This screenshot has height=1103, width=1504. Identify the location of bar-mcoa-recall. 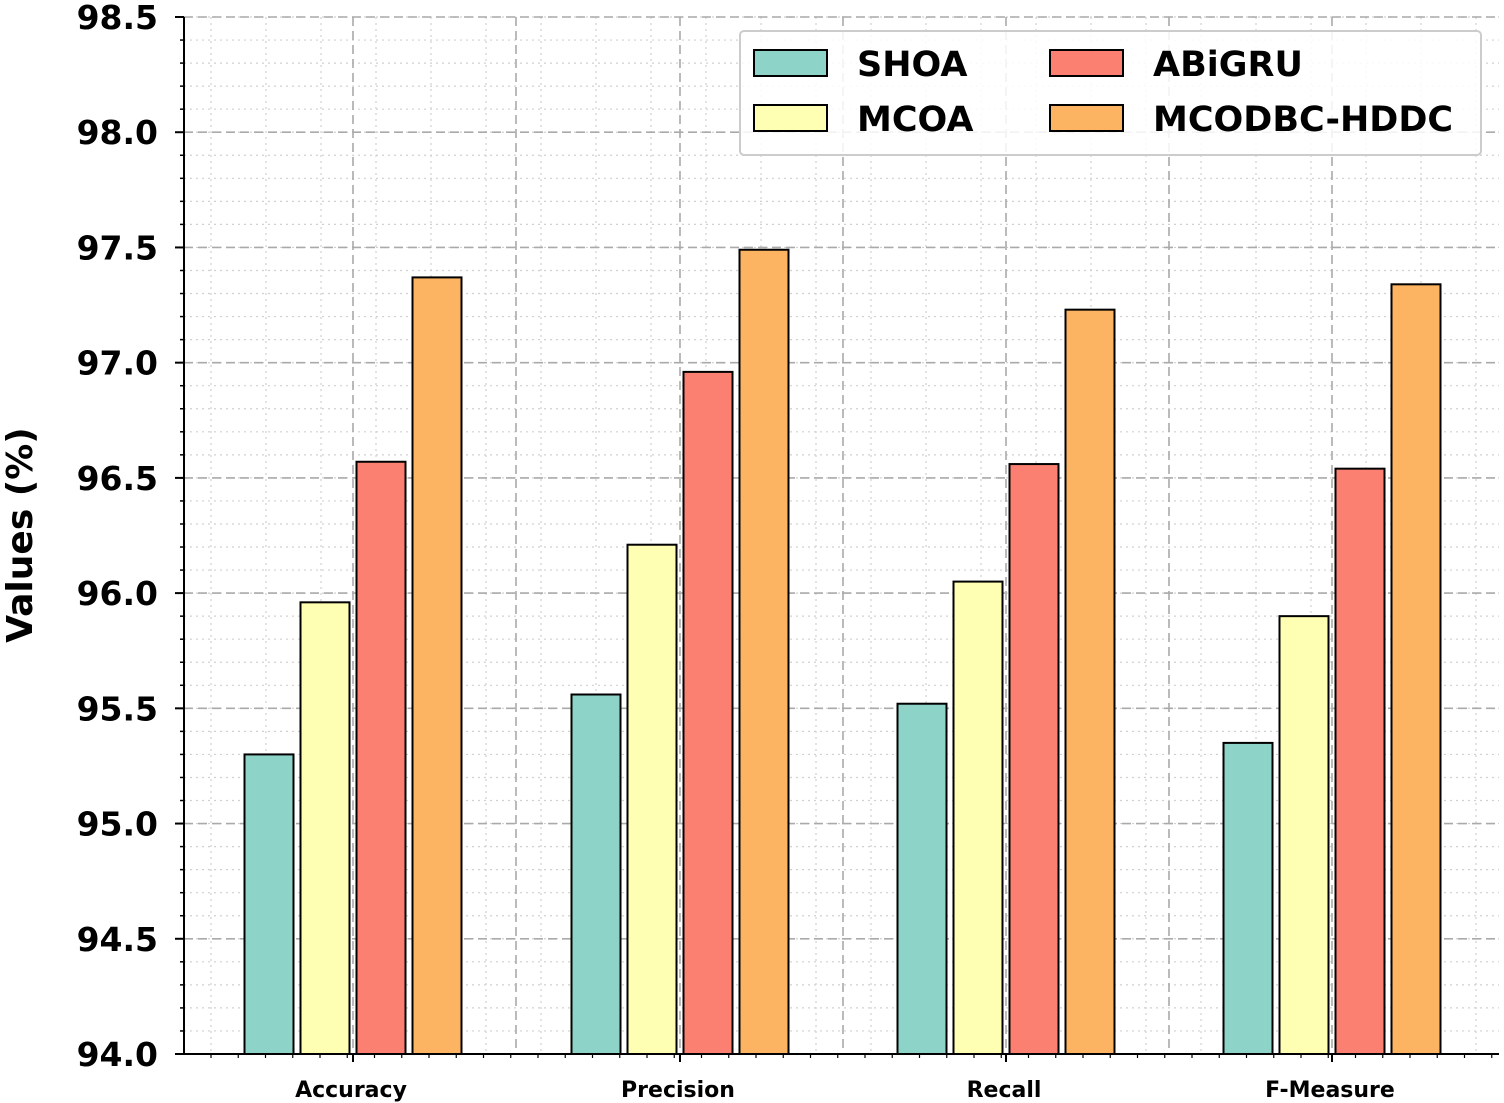
(978, 817).